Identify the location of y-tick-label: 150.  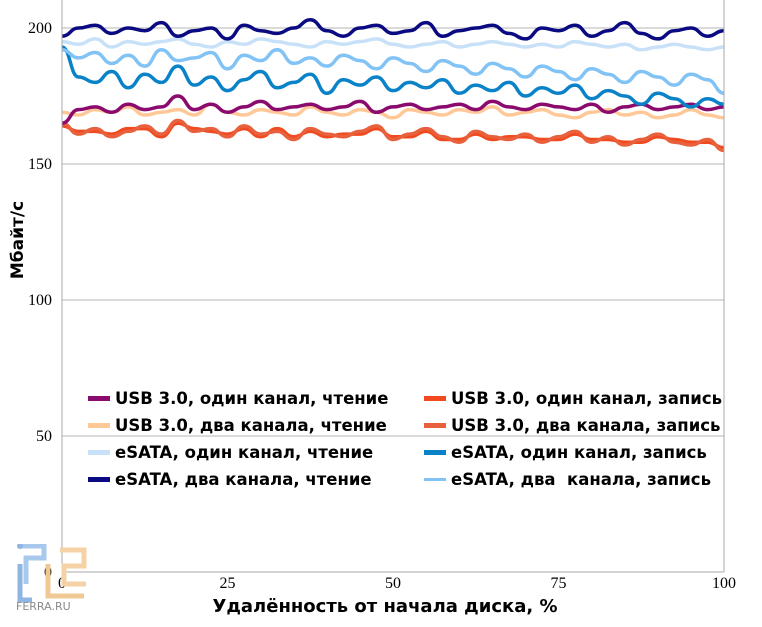
(40, 164).